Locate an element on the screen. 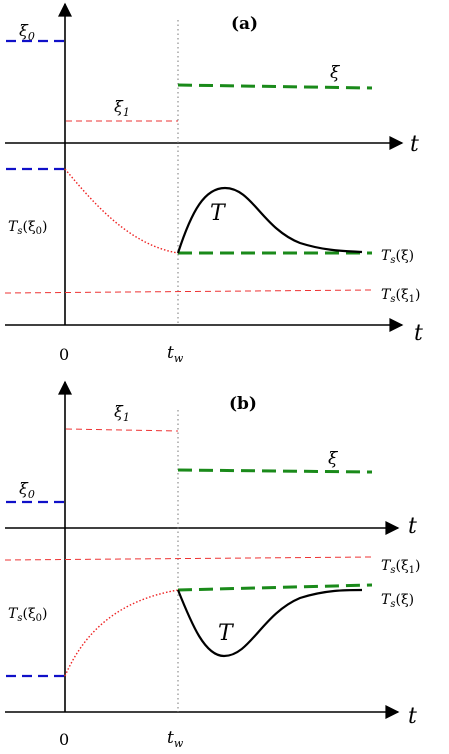 This screenshot has width=449, height=754. panel-a-ts-xi1-line is located at coordinates (188, 291).